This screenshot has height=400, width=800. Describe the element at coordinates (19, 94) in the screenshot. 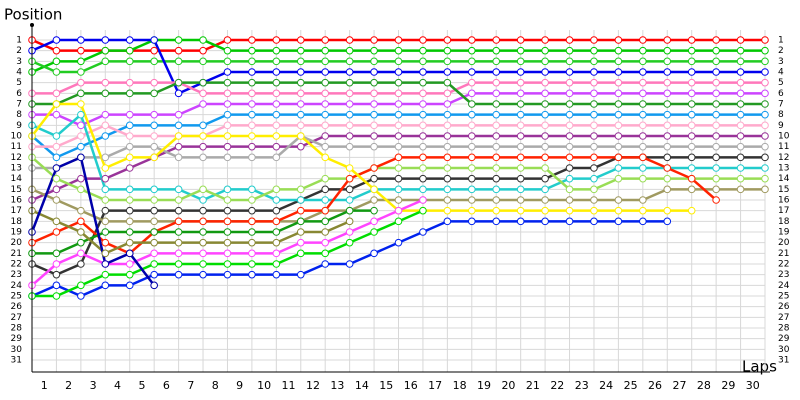

I see `y-tick-label: 6` at that location.